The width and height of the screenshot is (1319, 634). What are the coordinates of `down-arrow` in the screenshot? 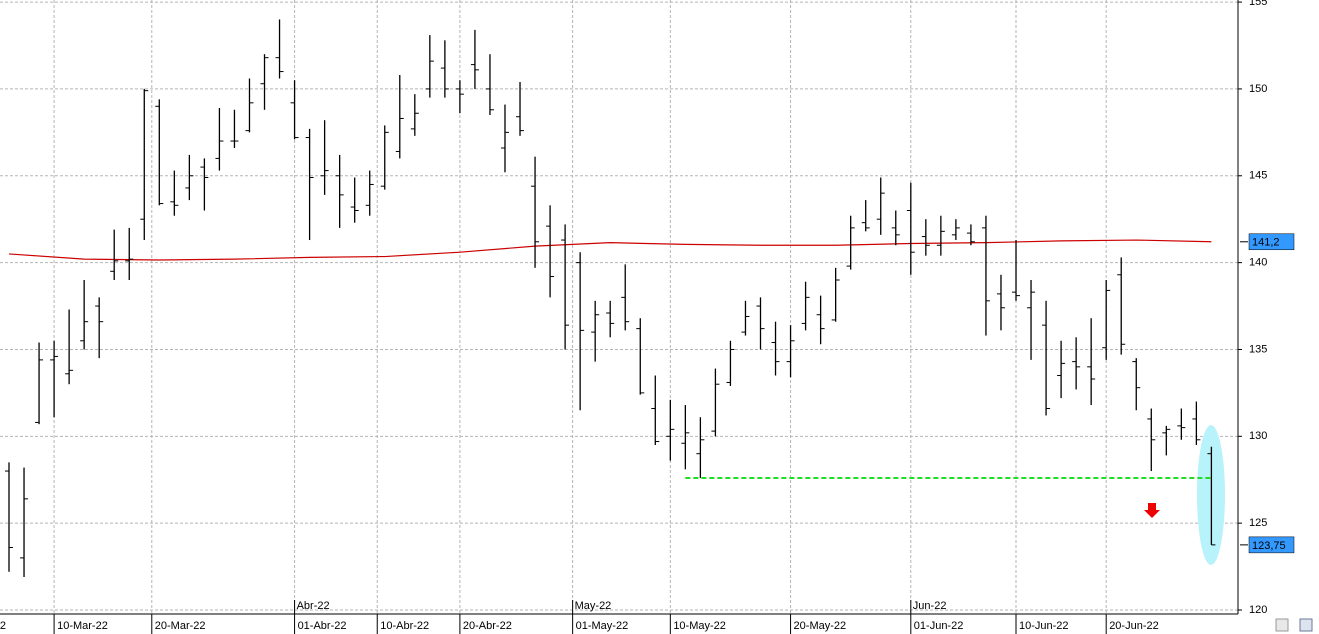 It's located at (1152, 510).